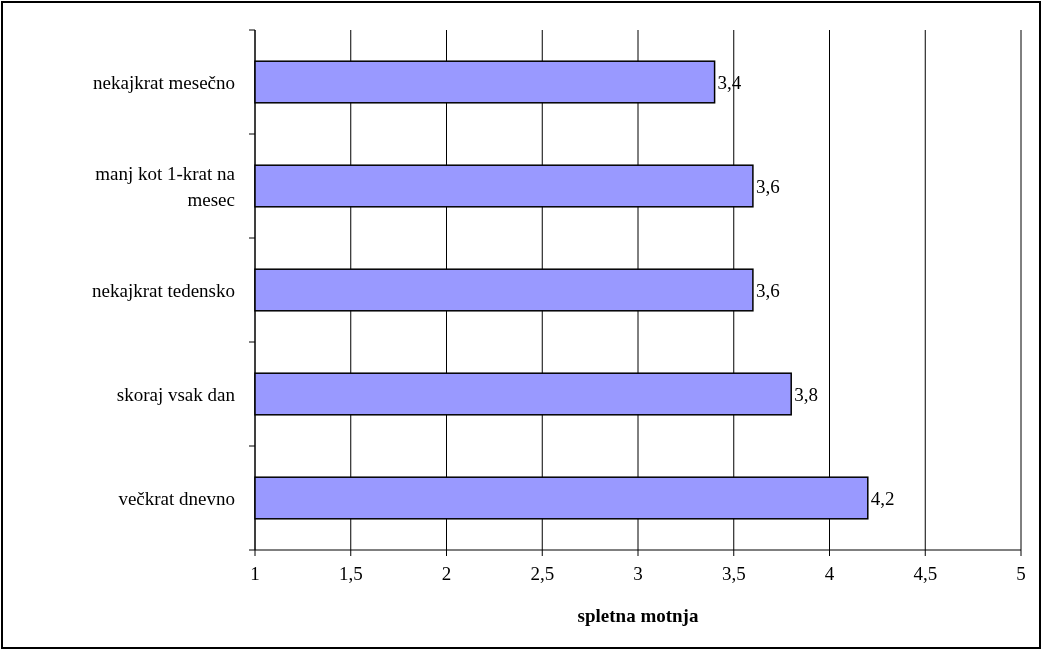  Describe the element at coordinates (925, 573) in the screenshot. I see `x-tick-label: 4,5` at that location.